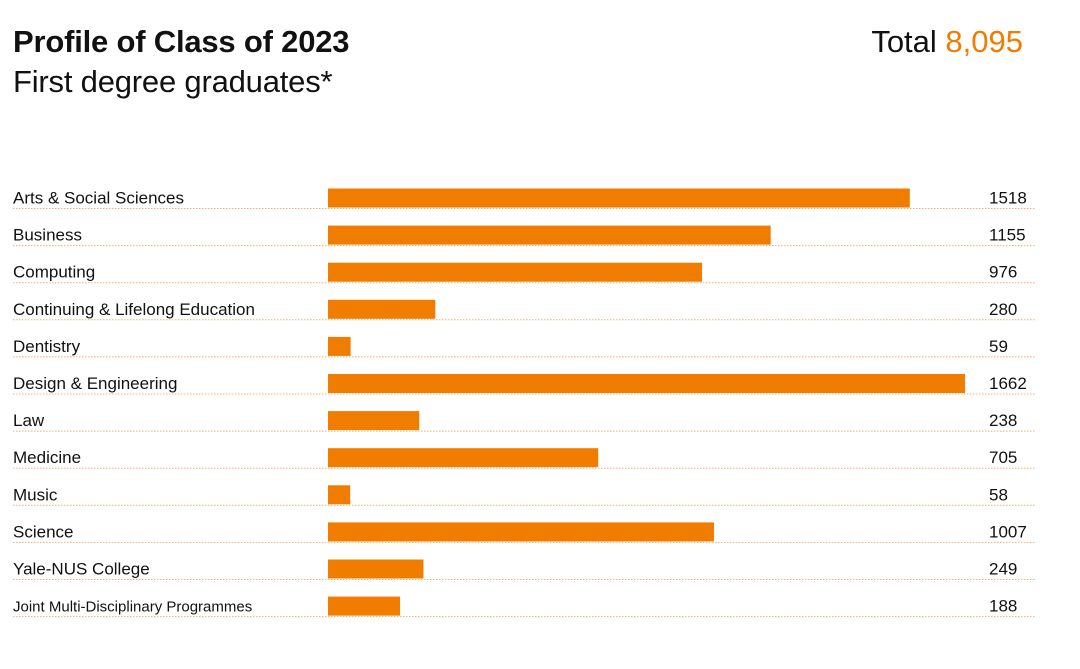 The height and width of the screenshot is (669, 1080). Describe the element at coordinates (35, 494) in the screenshot. I see `category-label: Music` at that location.